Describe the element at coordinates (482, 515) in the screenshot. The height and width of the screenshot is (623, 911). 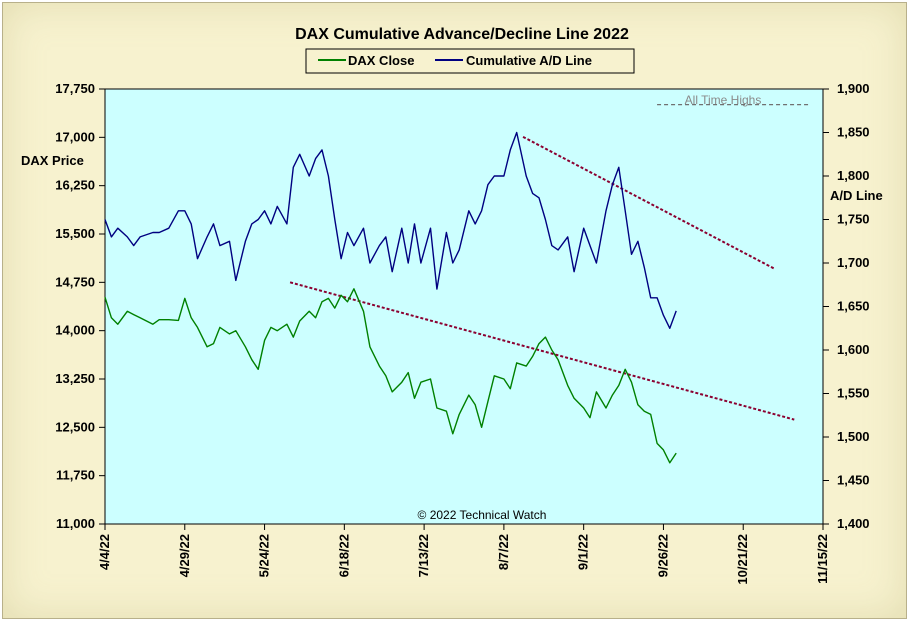
I see `copyright-text: © 2022 Technical Watch` at that location.